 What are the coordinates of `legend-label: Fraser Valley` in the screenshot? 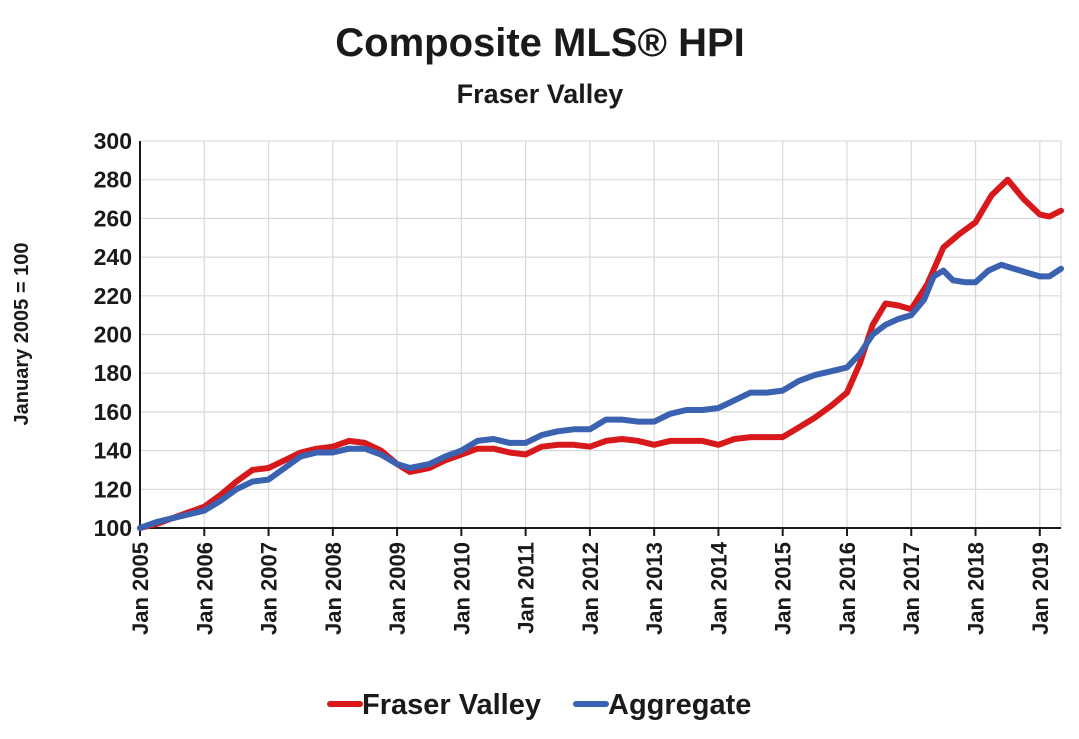 It's located at (451, 705).